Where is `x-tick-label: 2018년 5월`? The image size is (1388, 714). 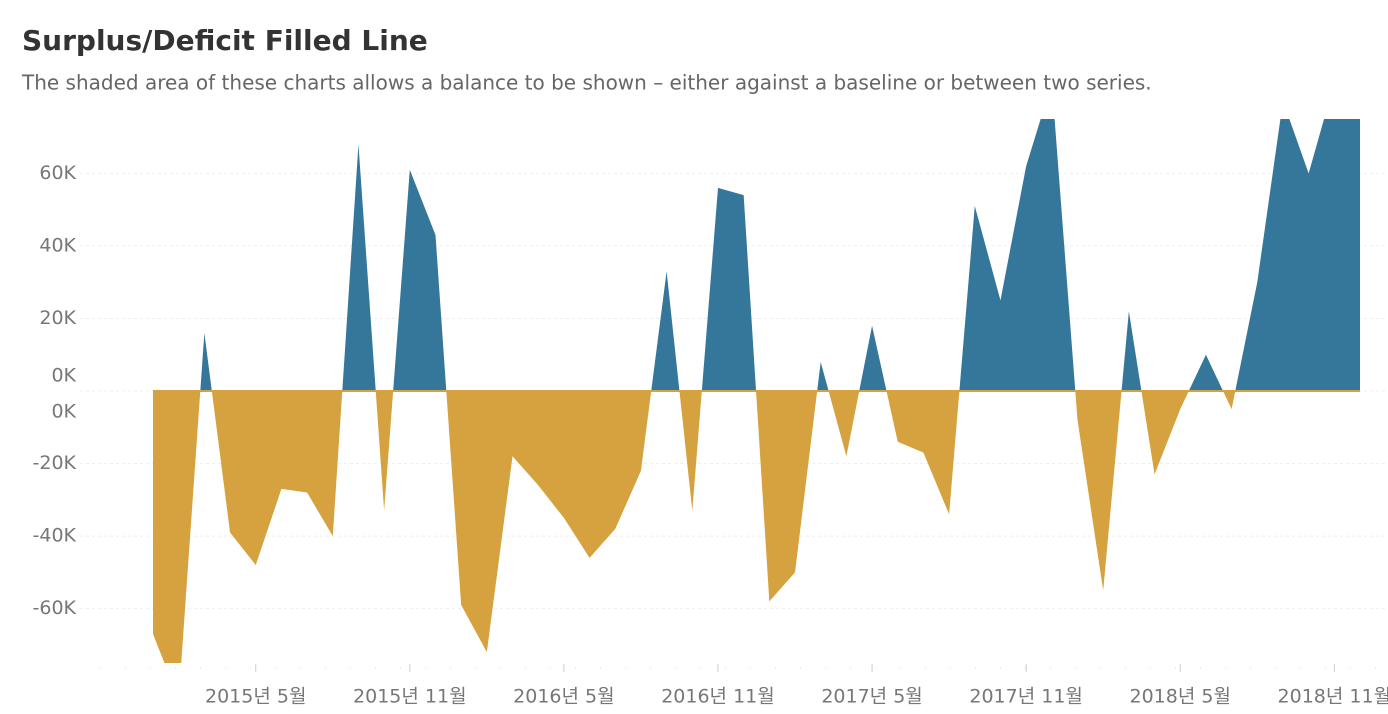
x-tick-label: 2018년 5월 is located at coordinates (1180, 697).